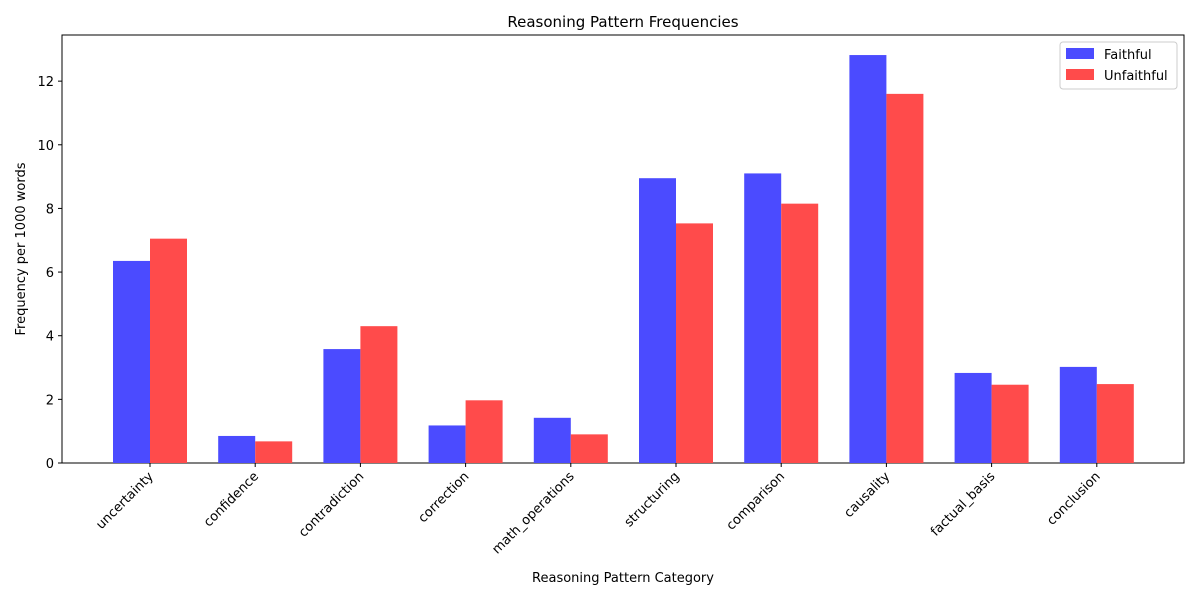 Image resolution: width=1200 pixels, height=600 pixels. I want to click on x-tick-label: conclusion, so click(1073, 498).